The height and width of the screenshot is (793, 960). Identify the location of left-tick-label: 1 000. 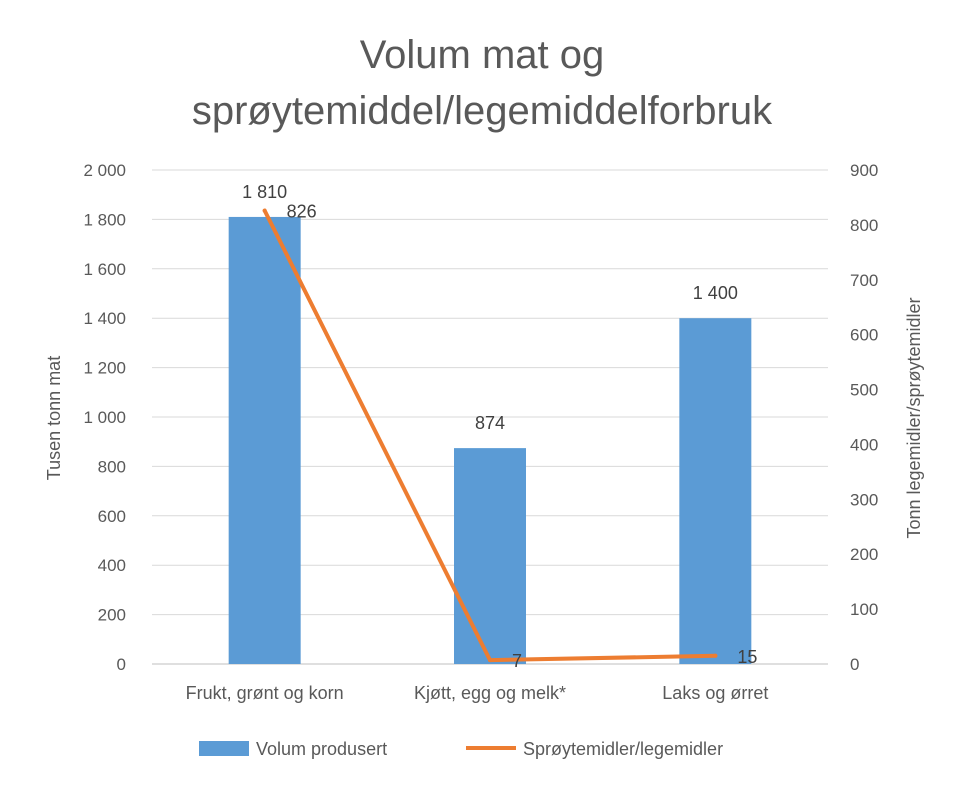
(104, 417).